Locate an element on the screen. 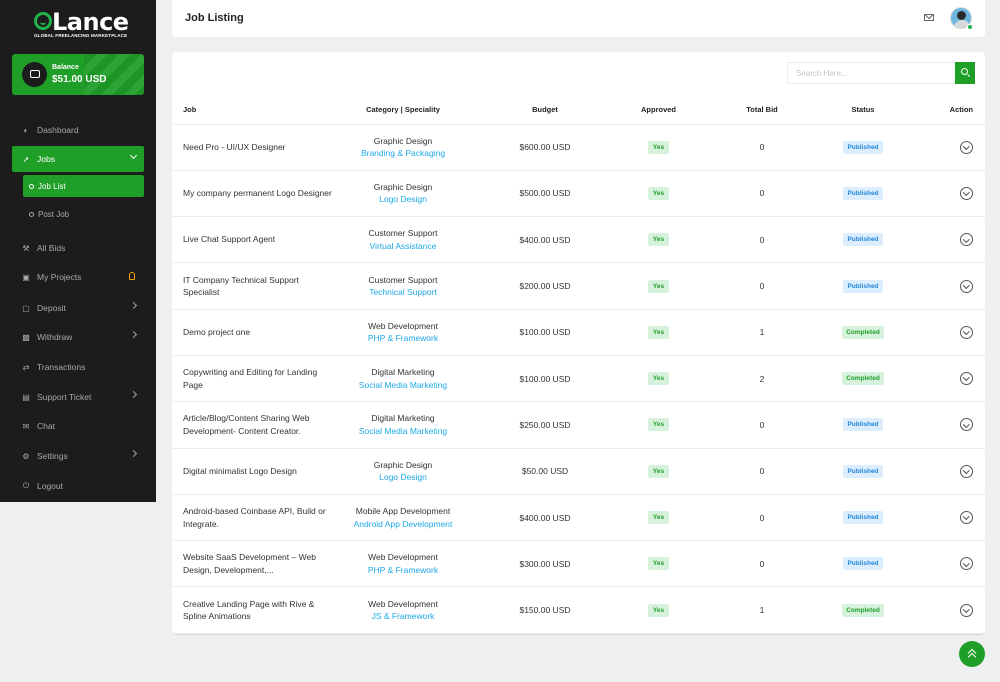 This screenshot has height=682, width=1000. category-cell: Web Development PHP & Framework is located at coordinates (403, 564).